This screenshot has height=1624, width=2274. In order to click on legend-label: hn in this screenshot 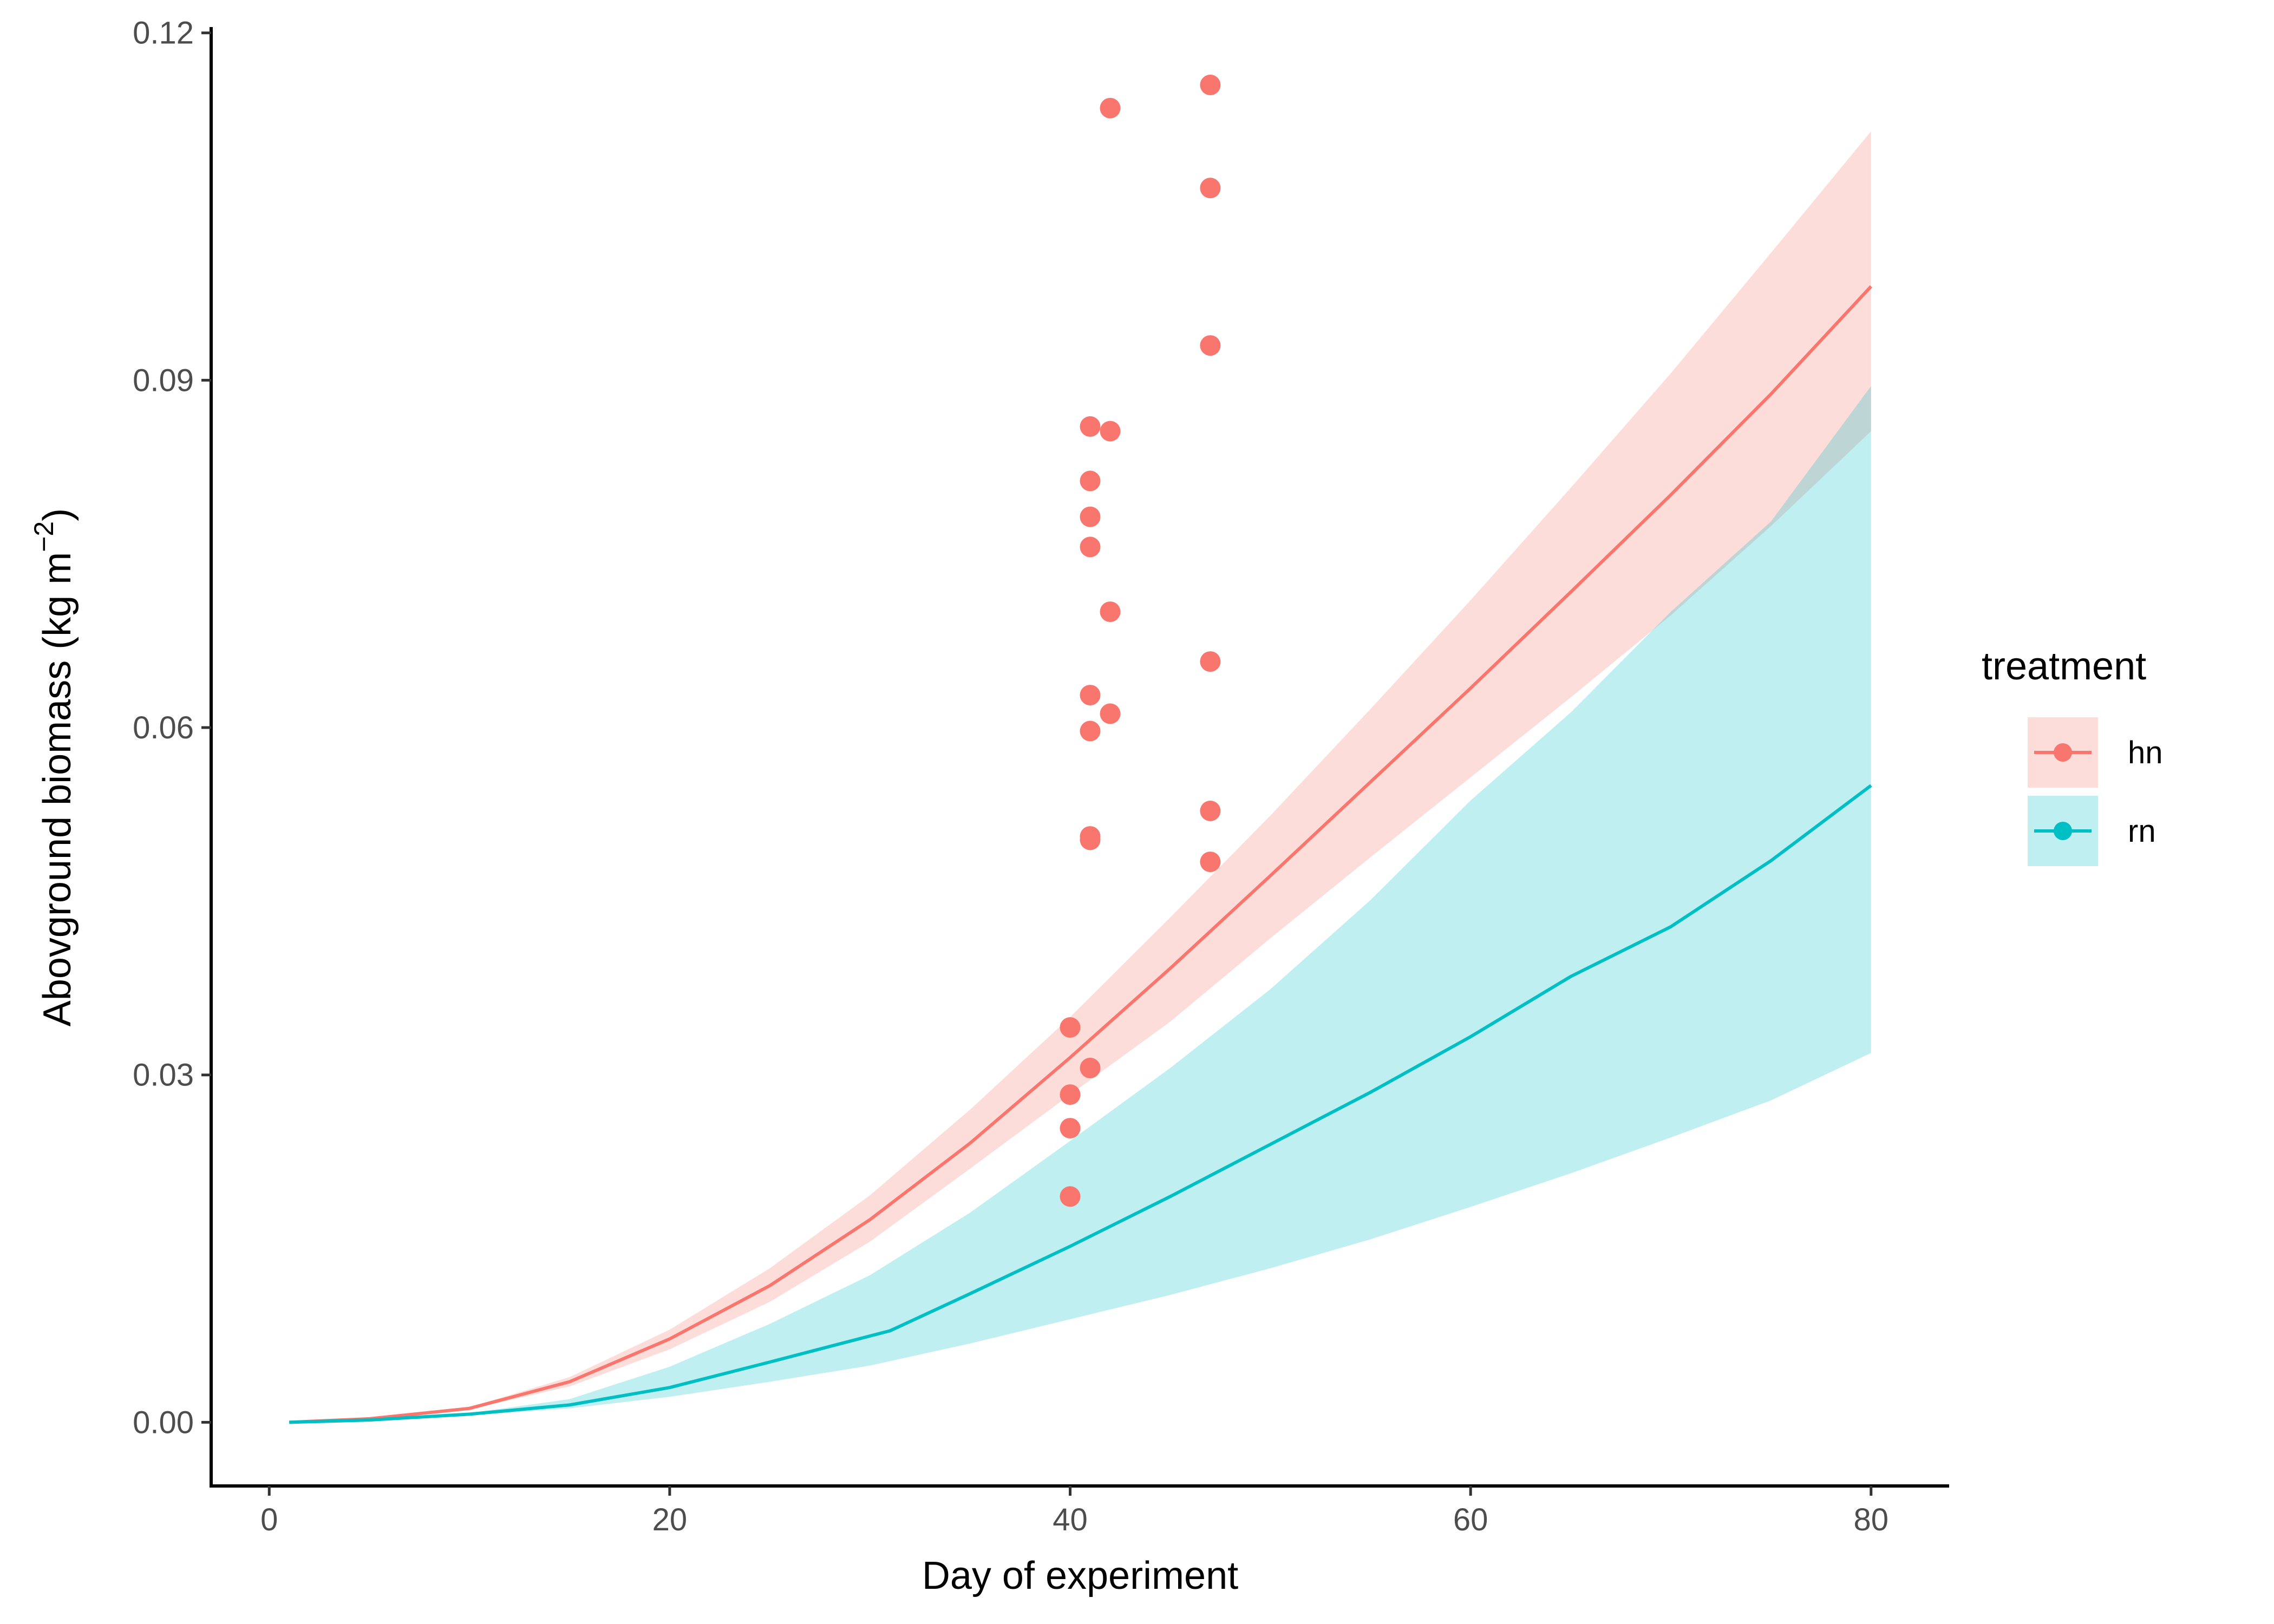, I will do `click(2146, 753)`.